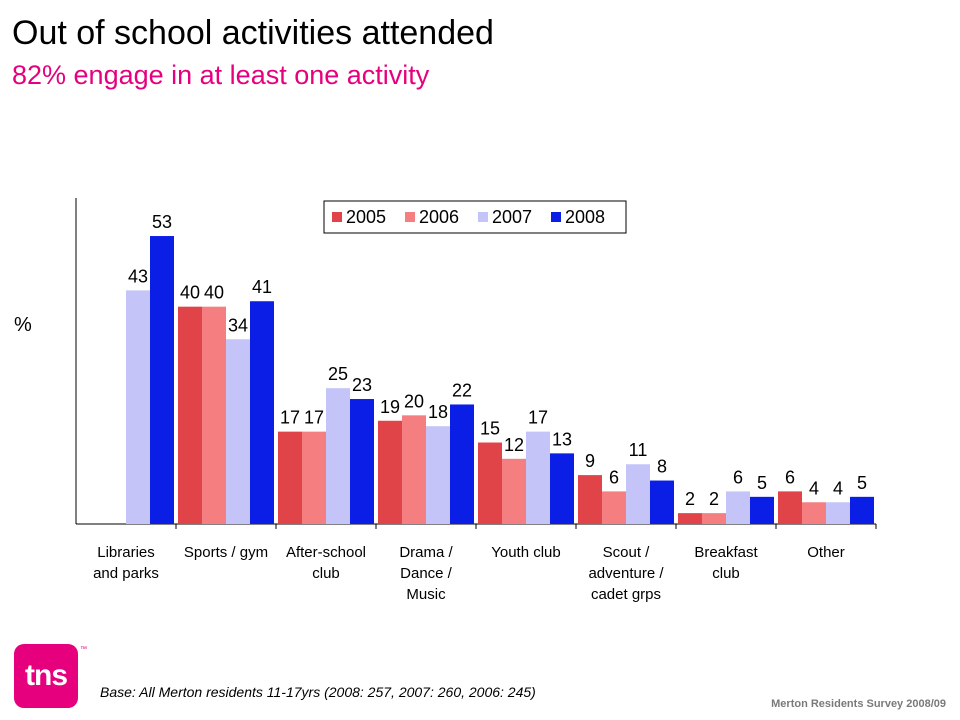 This screenshot has height=720, width=960. I want to click on legend-box, so click(475, 217).